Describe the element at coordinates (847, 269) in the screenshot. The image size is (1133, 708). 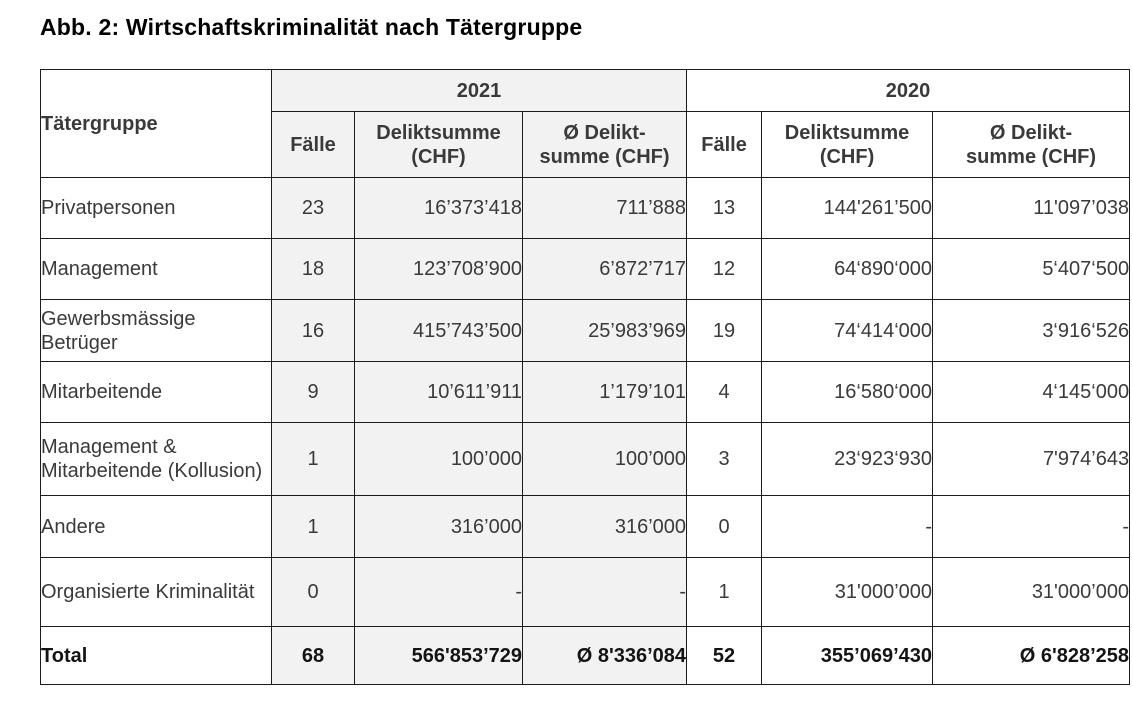
I see `cell-2020-sum: 64‘890‘000` at that location.